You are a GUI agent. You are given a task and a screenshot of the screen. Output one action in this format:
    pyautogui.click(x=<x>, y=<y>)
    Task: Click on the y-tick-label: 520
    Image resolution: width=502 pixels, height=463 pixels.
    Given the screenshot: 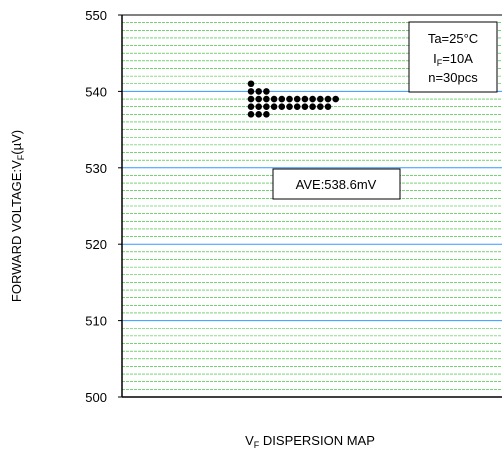 What is the action you would take?
    pyautogui.click(x=96, y=244)
    